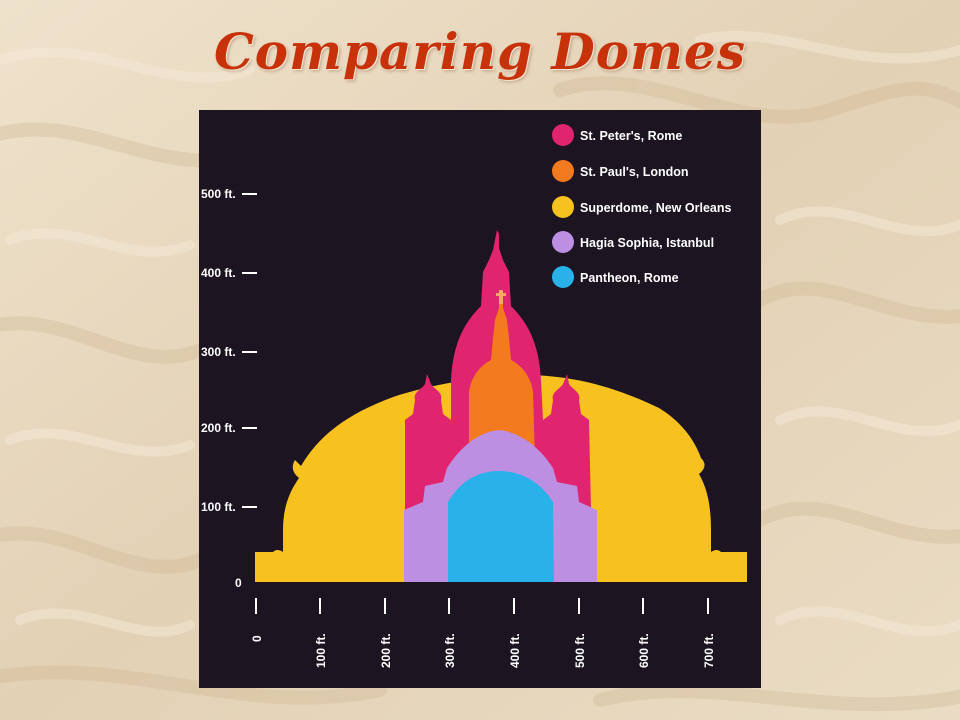  I want to click on width-tick-label: 500 ft., so click(580, 650).